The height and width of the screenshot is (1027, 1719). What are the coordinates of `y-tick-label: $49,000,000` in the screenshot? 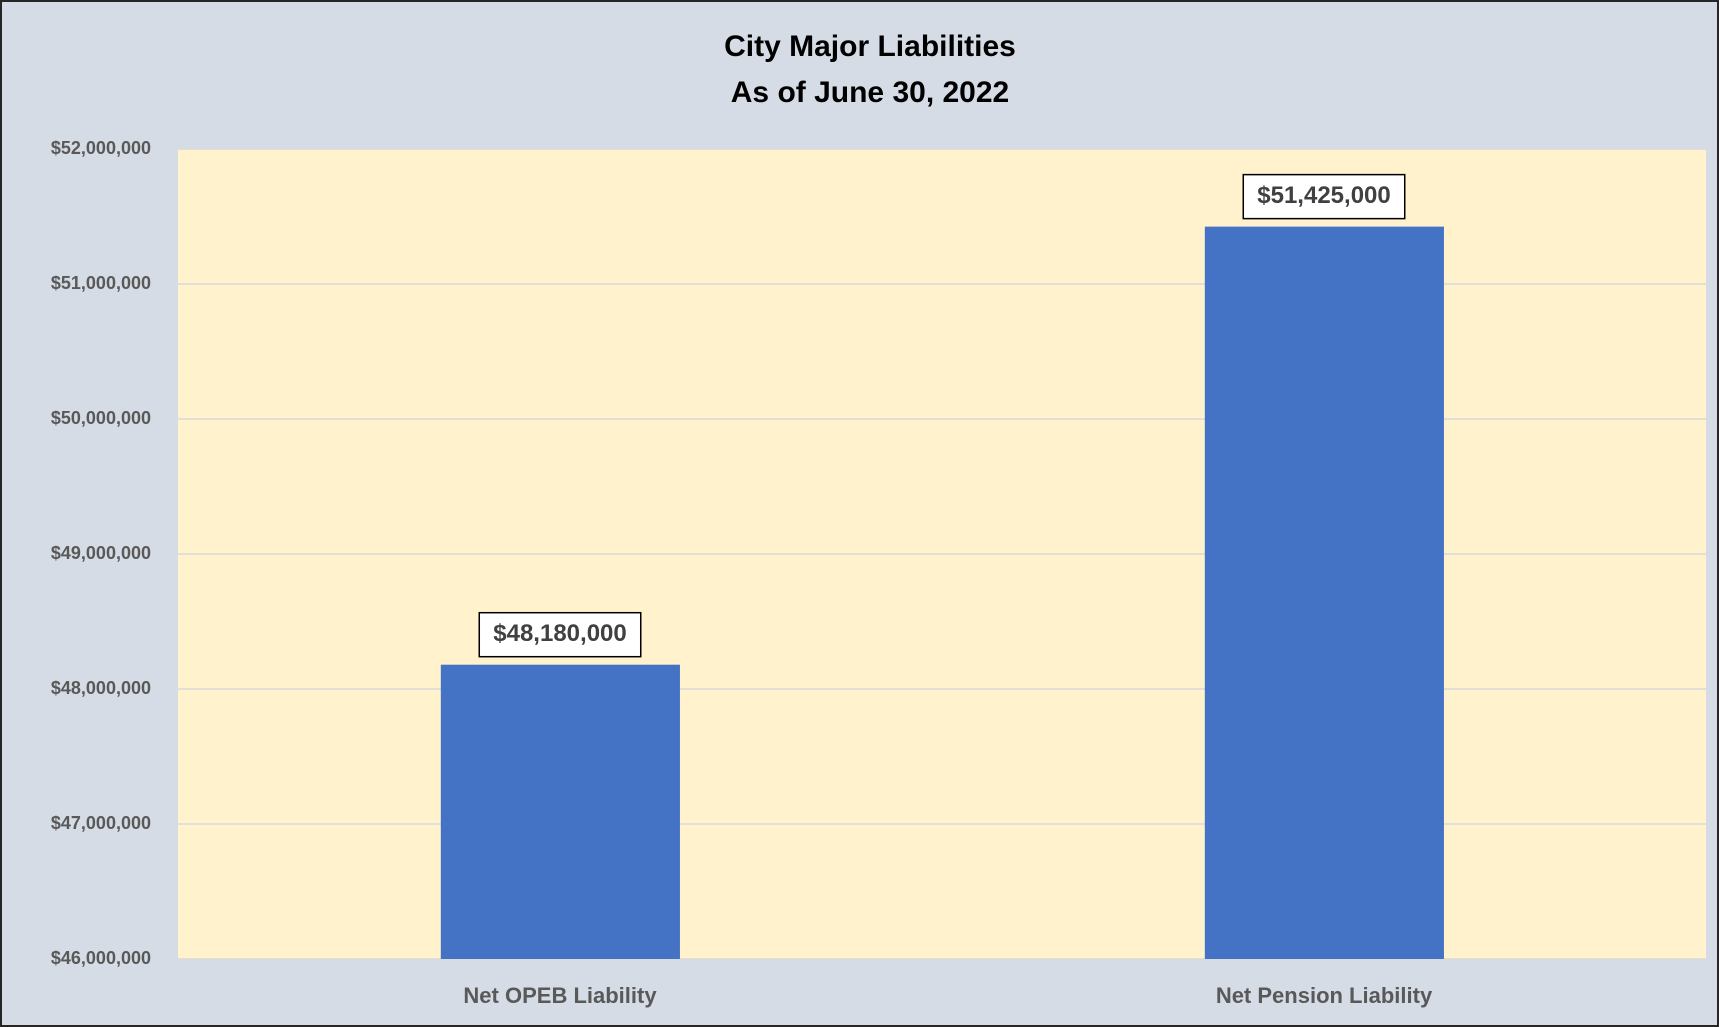 It's located at (101, 553).